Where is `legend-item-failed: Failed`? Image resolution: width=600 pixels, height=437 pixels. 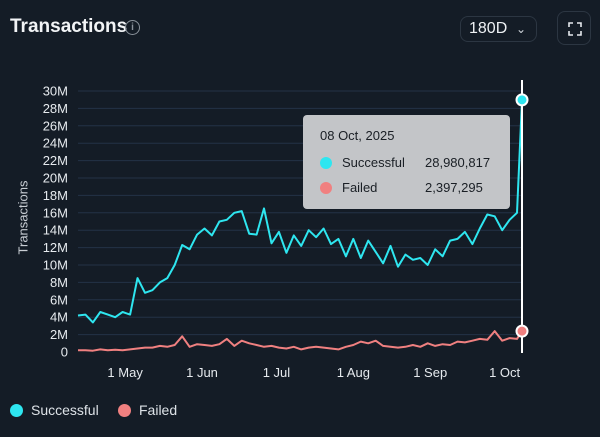
legend-item-failed: Failed is located at coordinates (147, 410).